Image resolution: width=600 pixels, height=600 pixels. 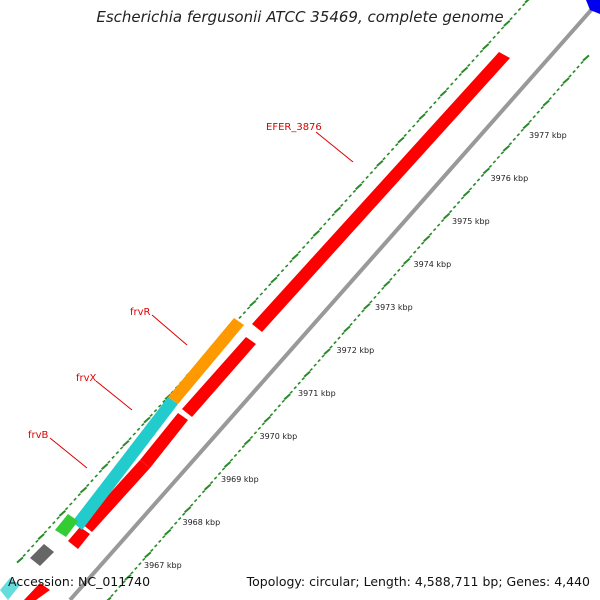 What do you see at coordinates (86, 378) in the screenshot?
I see `gene-label-frvX: frvX` at bounding box center [86, 378].